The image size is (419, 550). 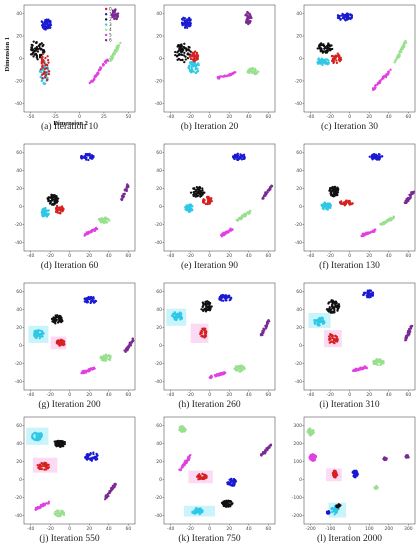 I want to click on y-tick-label: -200, so click(x=297, y=516).